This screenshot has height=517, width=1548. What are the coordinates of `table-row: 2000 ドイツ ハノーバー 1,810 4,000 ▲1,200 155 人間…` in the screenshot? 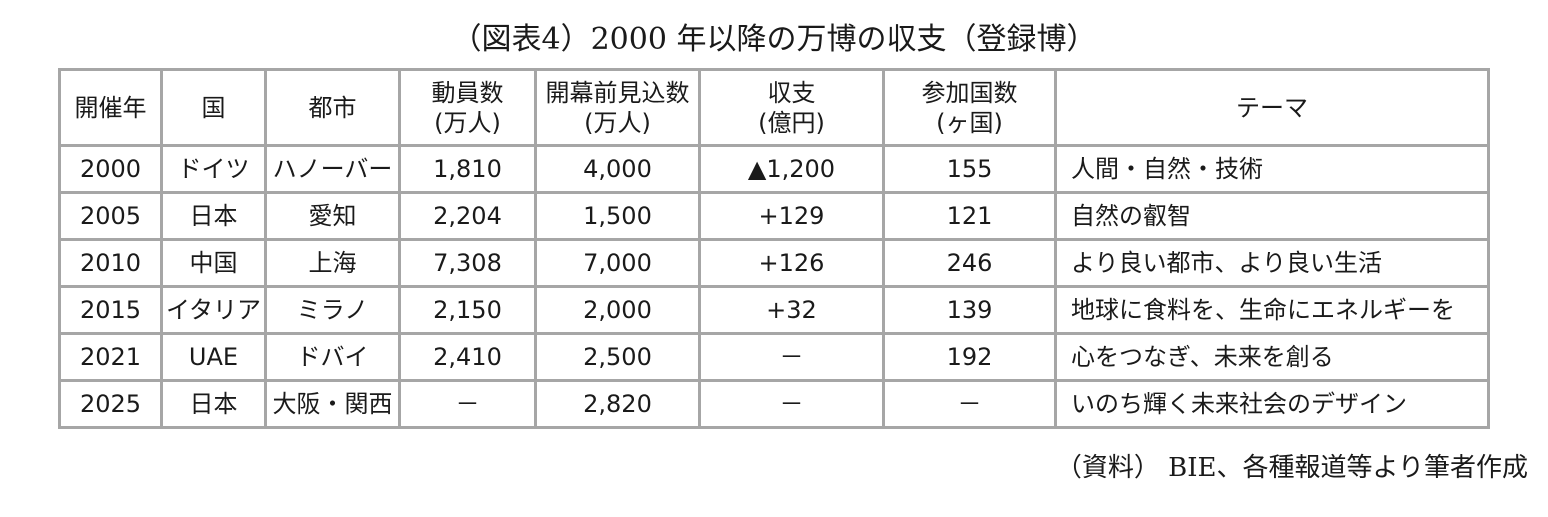 It's located at (774, 169).